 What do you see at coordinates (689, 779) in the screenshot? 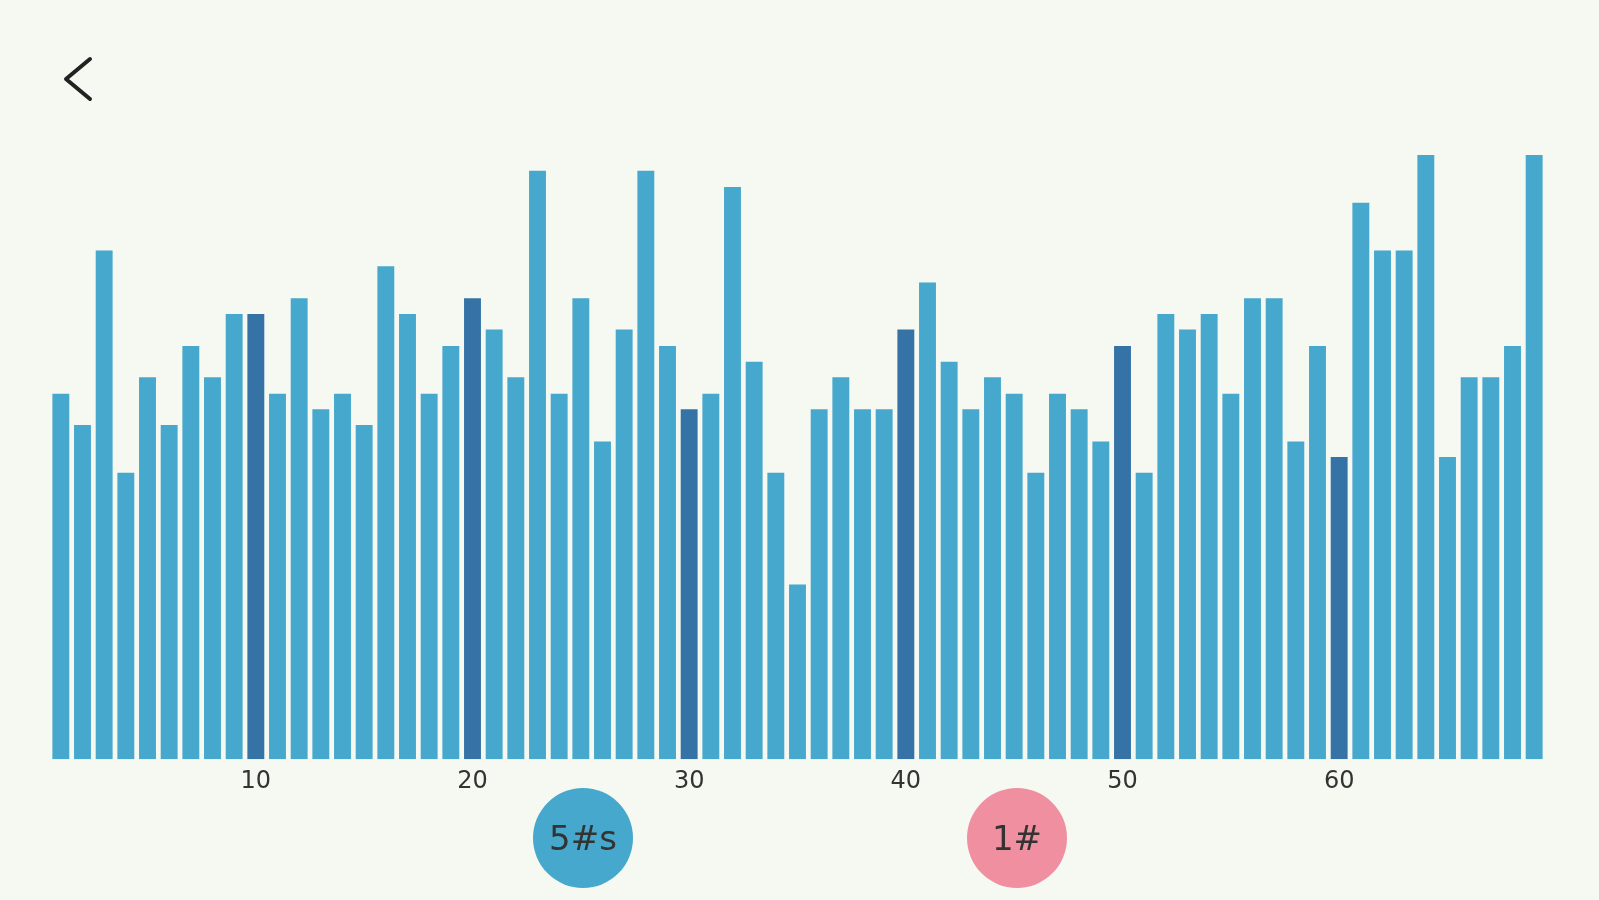
I see `x-tick-label: 30` at bounding box center [689, 779].